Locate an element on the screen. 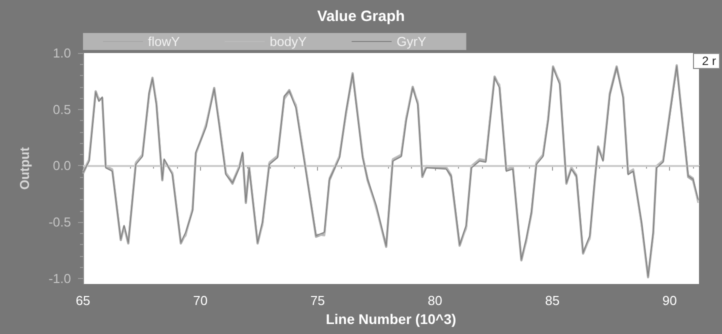 The width and height of the screenshot is (722, 334). y-tick-label: 0.5 is located at coordinates (61, 109).